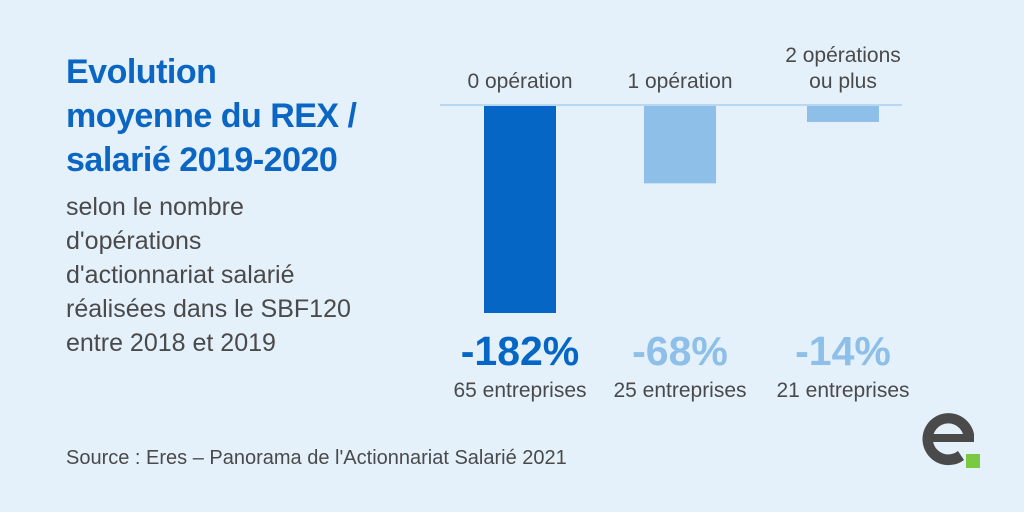  I want to click on title-line-2: moyenne du REX /, so click(211, 116).